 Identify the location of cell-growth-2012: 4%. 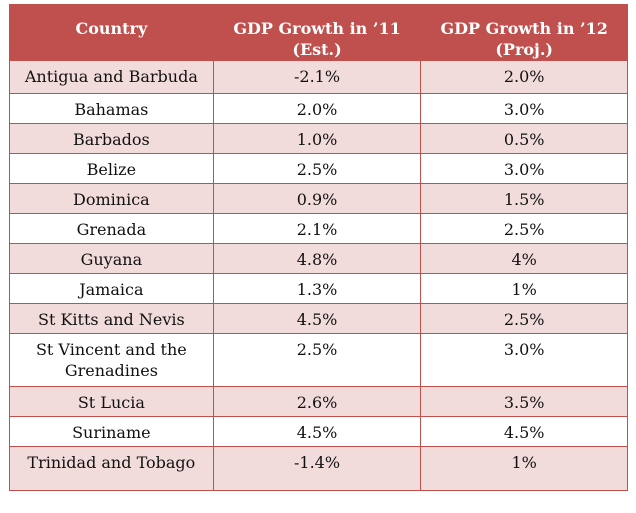
(524, 258).